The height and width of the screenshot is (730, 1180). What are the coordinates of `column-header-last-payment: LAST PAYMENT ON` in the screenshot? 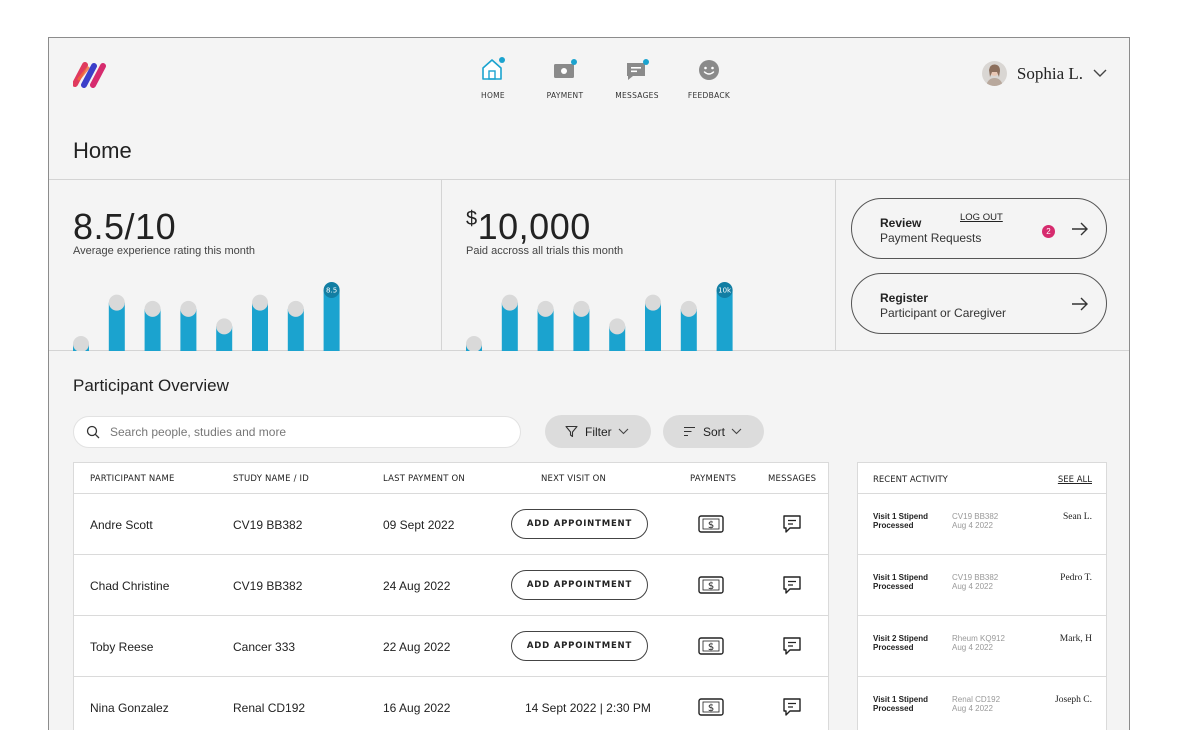 It's located at (424, 479).